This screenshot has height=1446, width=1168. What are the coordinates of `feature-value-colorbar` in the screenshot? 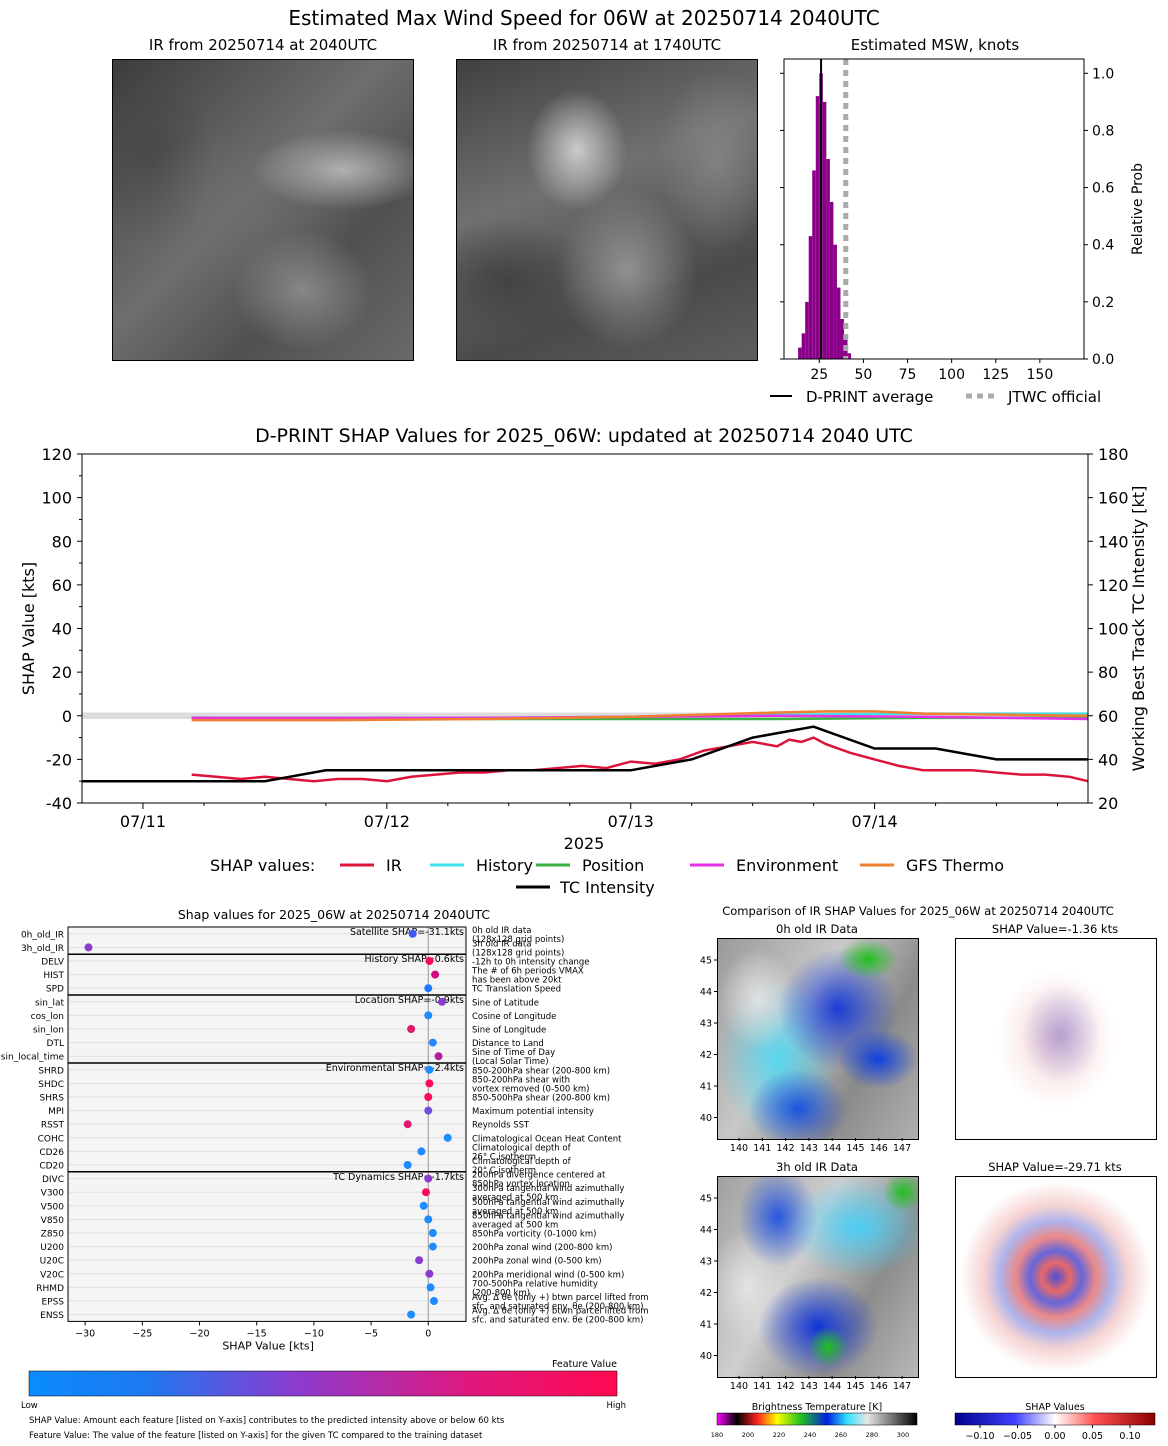 It's located at (323, 1383).